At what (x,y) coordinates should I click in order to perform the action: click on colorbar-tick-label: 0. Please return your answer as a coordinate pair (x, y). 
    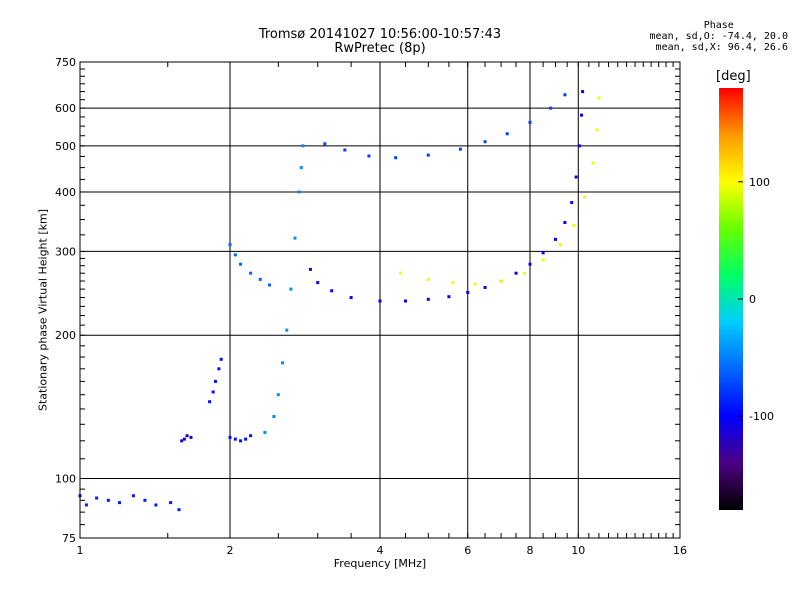
    Looking at the image, I should click on (752, 299).